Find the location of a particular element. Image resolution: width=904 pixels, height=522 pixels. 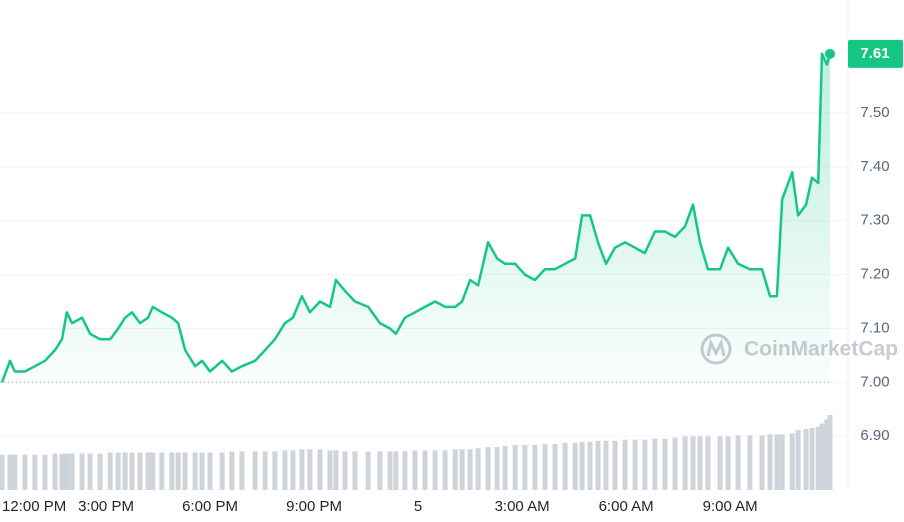

price-badge is located at coordinates (875, 53).